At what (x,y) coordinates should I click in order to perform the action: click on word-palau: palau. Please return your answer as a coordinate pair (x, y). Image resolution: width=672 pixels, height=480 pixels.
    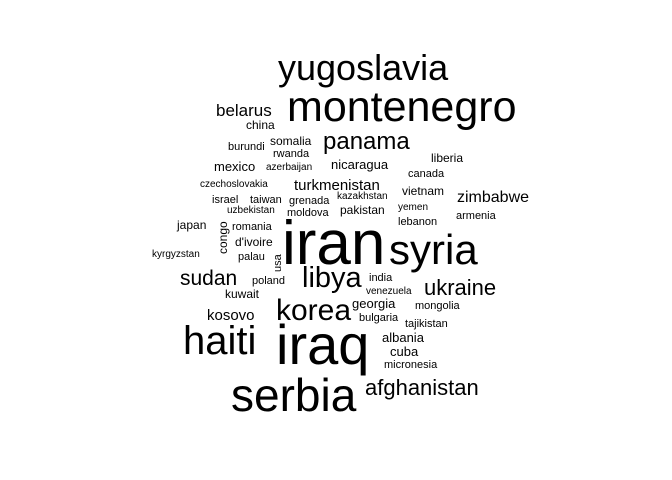
    Looking at the image, I should click on (251, 257).